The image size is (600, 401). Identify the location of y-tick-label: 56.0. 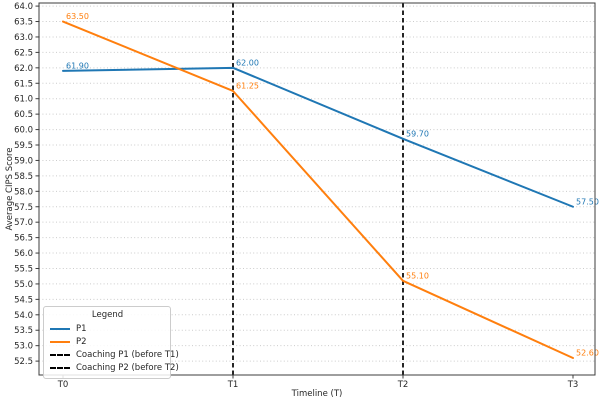
(23, 254).